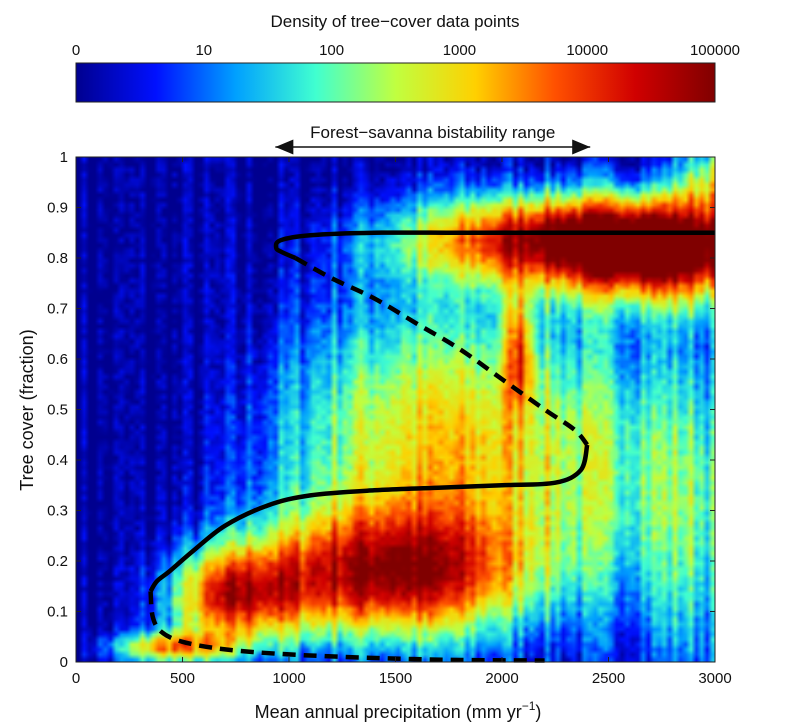 The image size is (792, 728). I want to click on colorbar-tick-label: 100000, so click(715, 50).